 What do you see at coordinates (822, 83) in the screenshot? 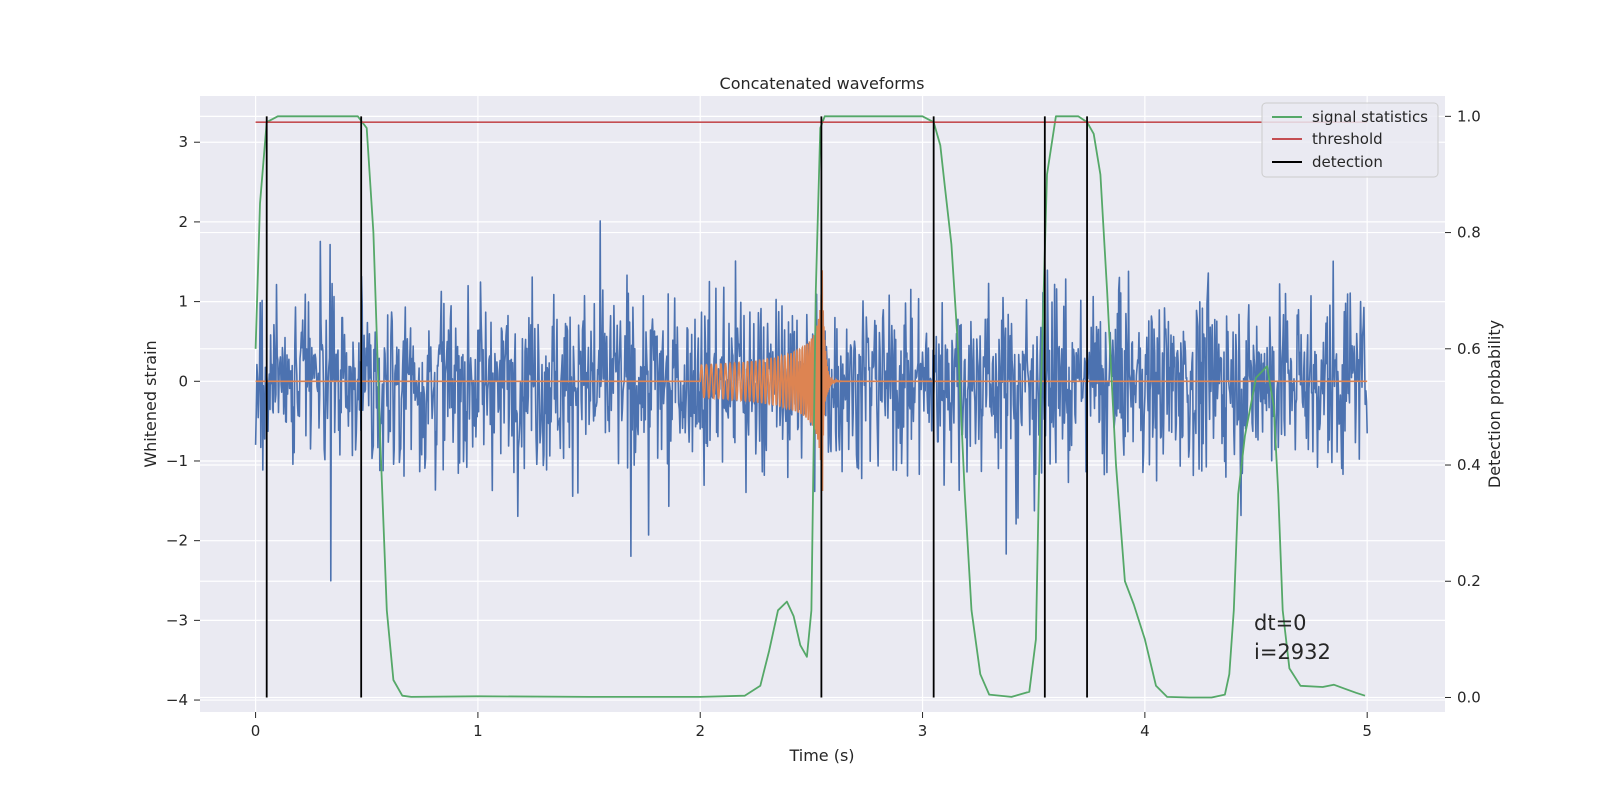
I see `chart-title: Concatenated waveforms` at bounding box center [822, 83].